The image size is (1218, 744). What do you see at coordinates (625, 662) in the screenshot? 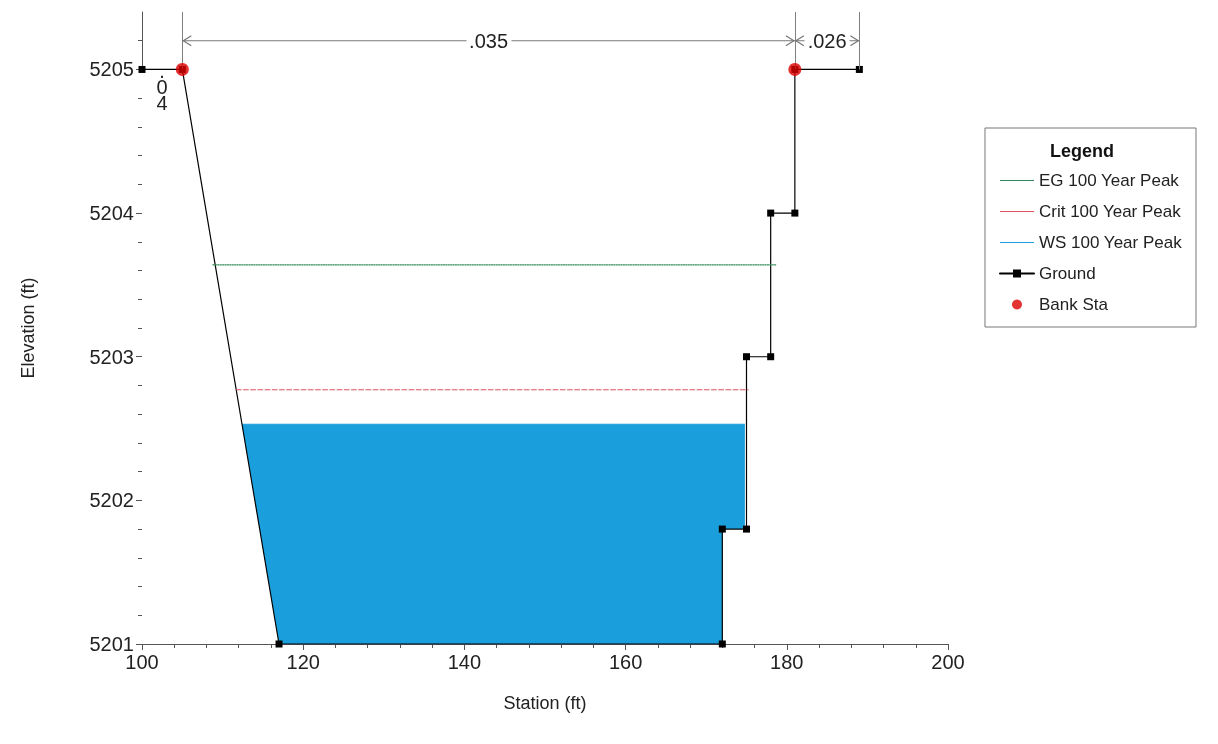
I see `x-tick-label: 160` at bounding box center [625, 662].